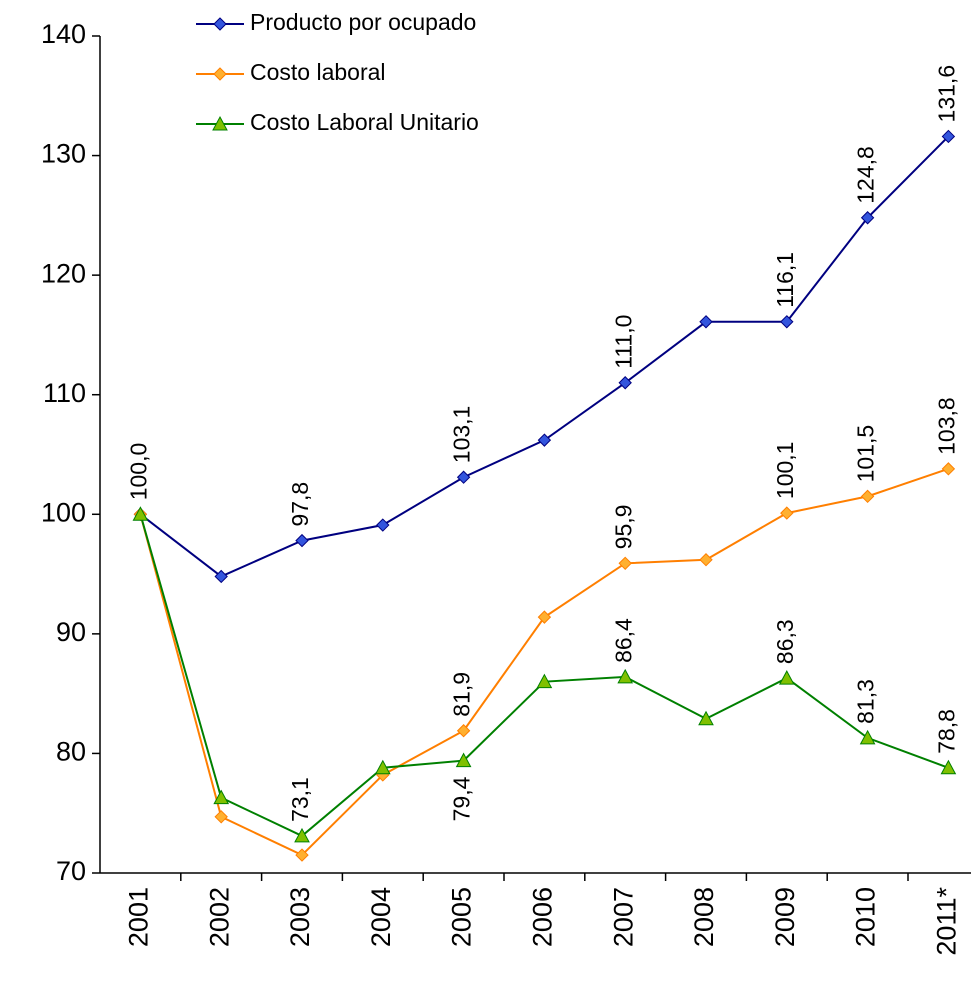 Image resolution: width=972 pixels, height=990 pixels. Describe the element at coordinates (623, 342) in the screenshot. I see `data-label: 111,0` at that location.